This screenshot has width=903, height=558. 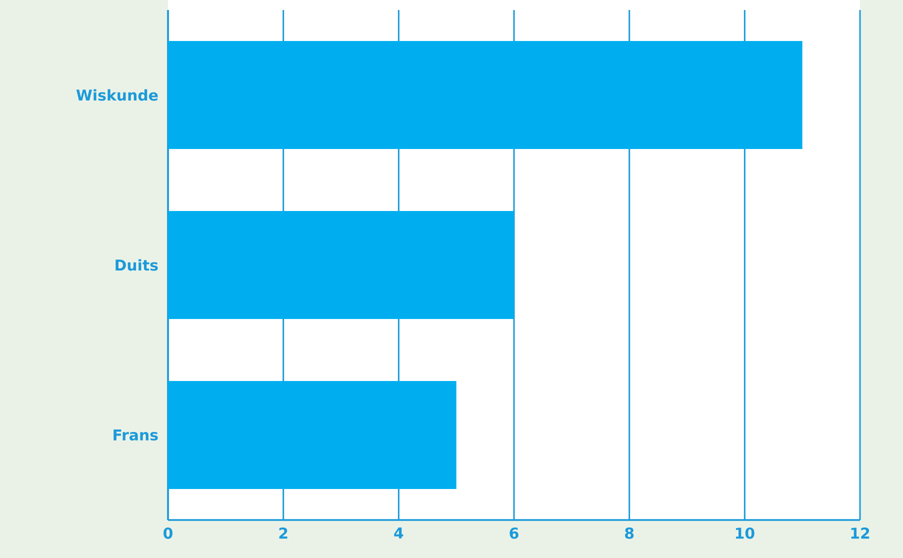 What do you see at coordinates (745, 533) in the screenshot?
I see `x-tick-label: 10` at bounding box center [745, 533].